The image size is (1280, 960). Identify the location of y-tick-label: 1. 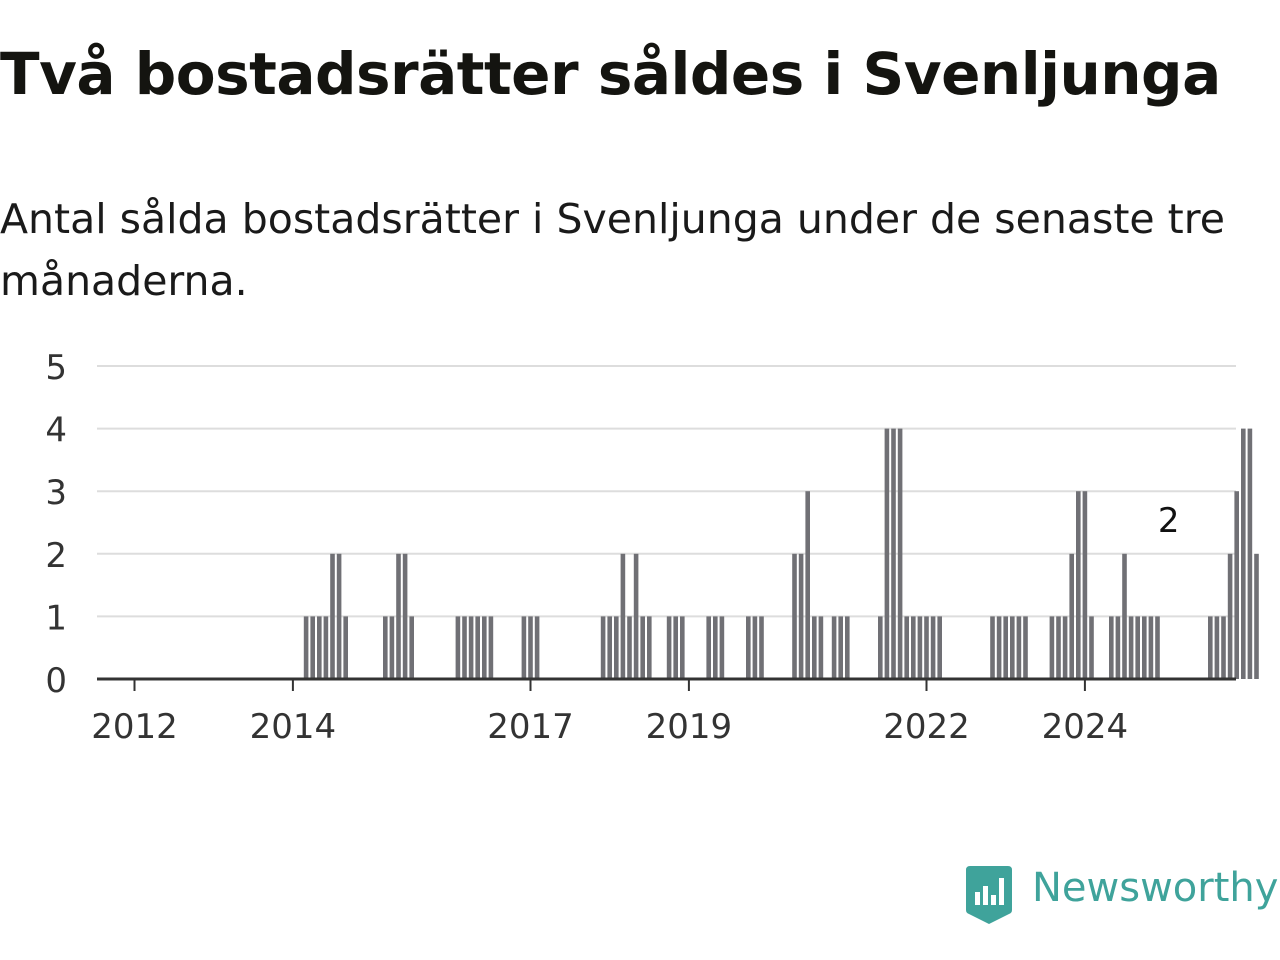
(56, 618).